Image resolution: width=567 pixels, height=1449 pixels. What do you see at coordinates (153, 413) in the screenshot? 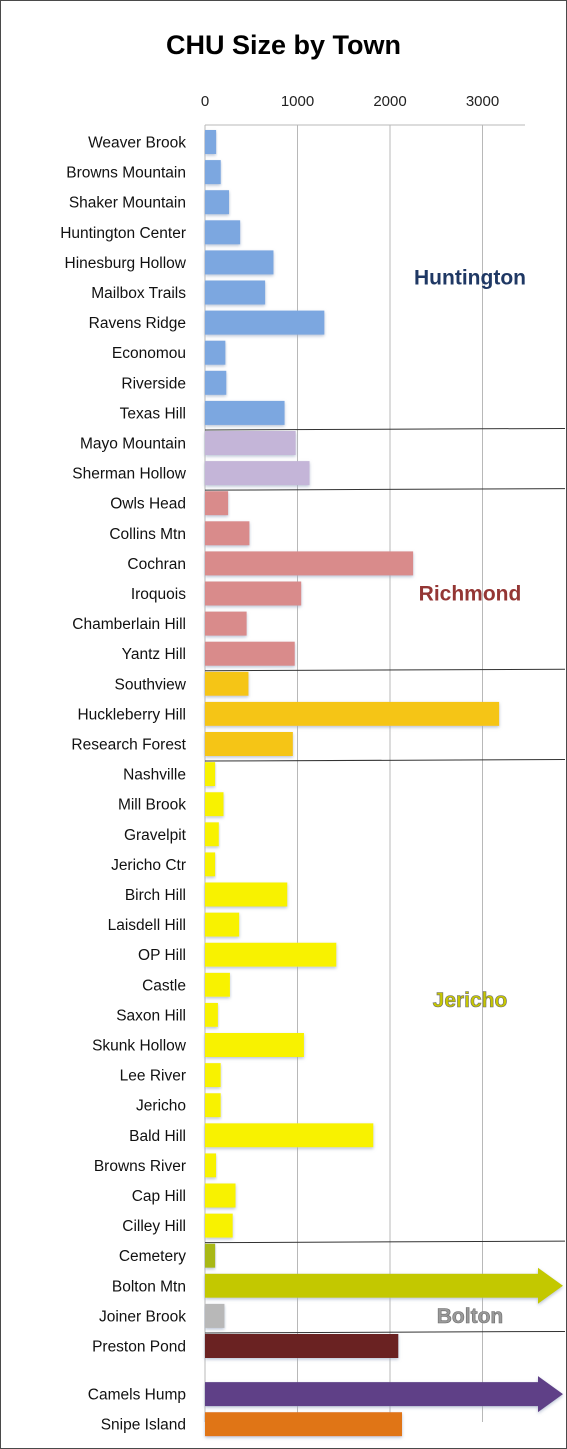
I see `category-label: Texas Hill` at bounding box center [153, 413].